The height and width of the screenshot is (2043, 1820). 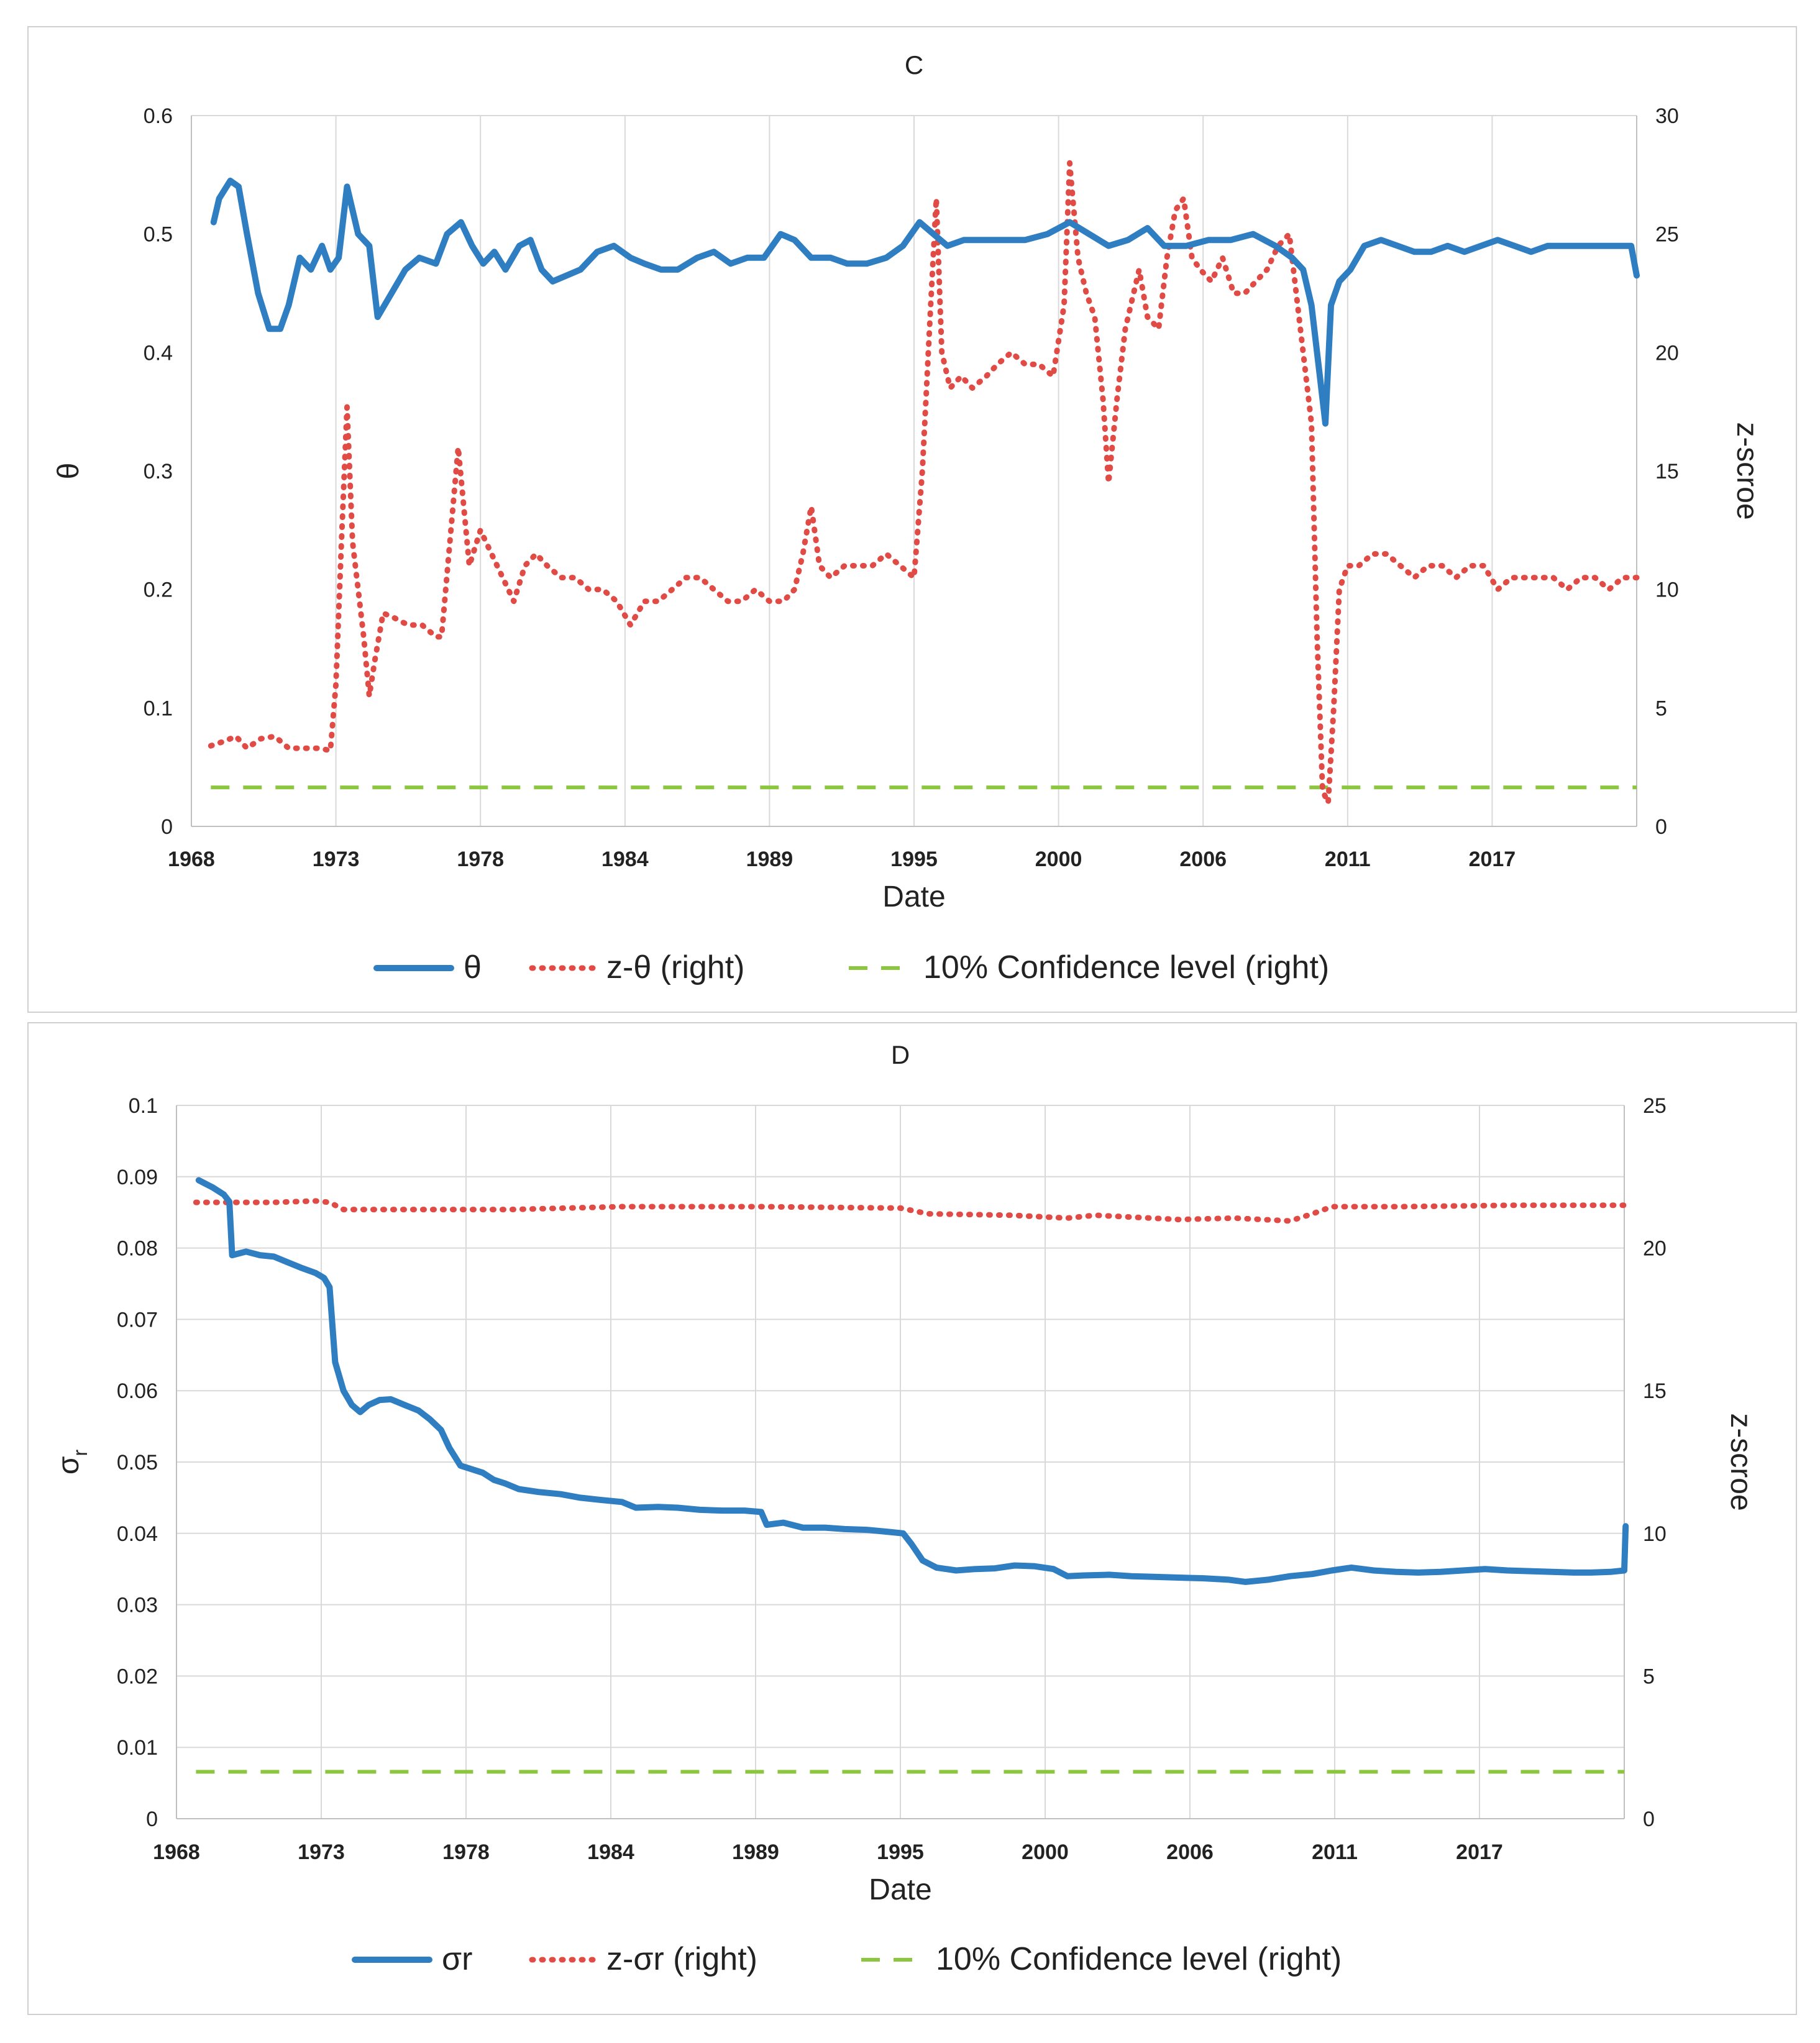 I want to click on series-line-zscore, so click(x=910, y=1211).